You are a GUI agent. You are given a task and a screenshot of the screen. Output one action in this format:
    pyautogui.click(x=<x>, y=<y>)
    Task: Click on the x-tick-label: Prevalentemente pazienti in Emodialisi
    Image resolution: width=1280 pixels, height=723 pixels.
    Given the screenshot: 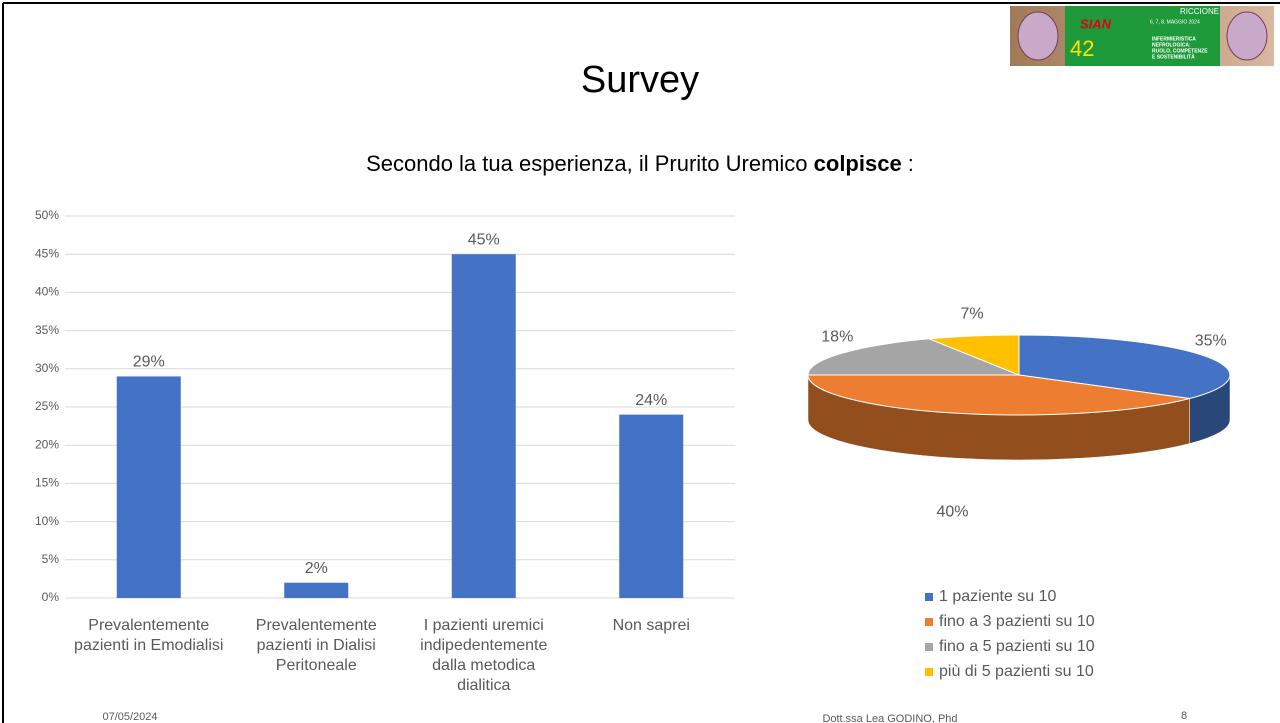 What is the action you would take?
    pyautogui.click(x=149, y=635)
    